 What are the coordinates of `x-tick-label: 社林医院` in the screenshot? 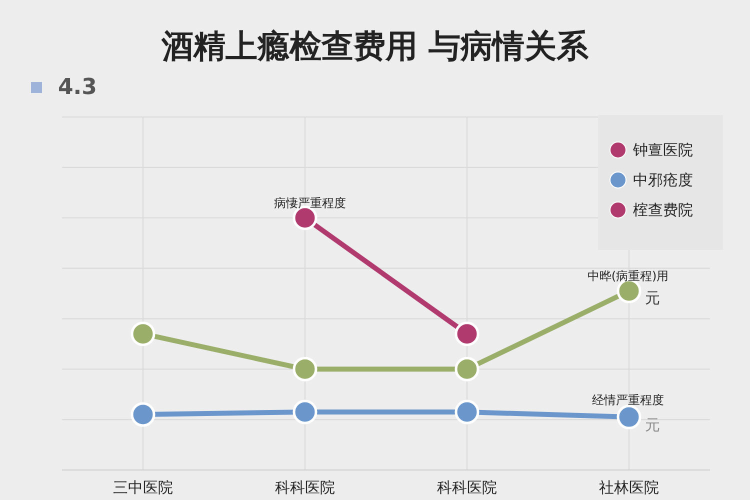 It's located at (629, 487).